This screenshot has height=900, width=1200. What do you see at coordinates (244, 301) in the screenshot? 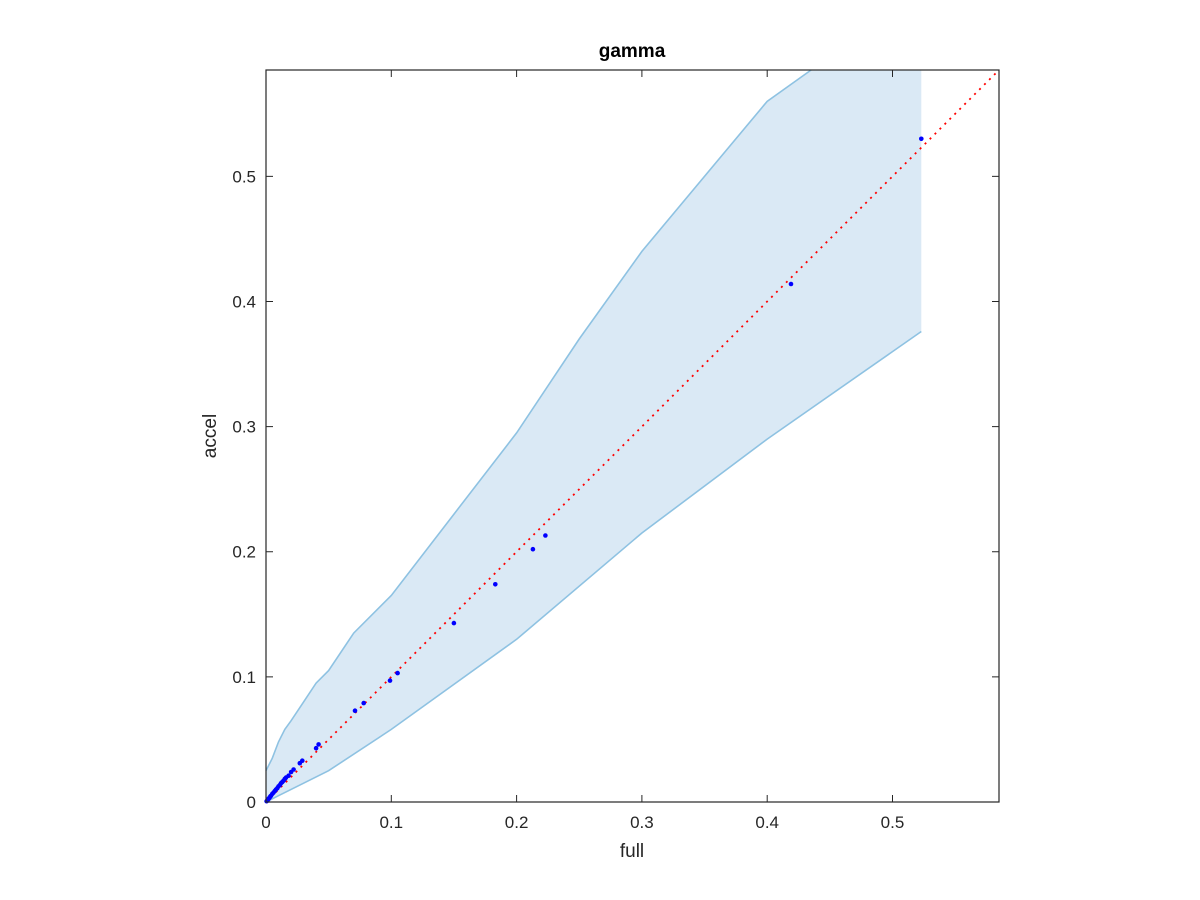
I see `y-tick-label: 0.4` at bounding box center [244, 301].